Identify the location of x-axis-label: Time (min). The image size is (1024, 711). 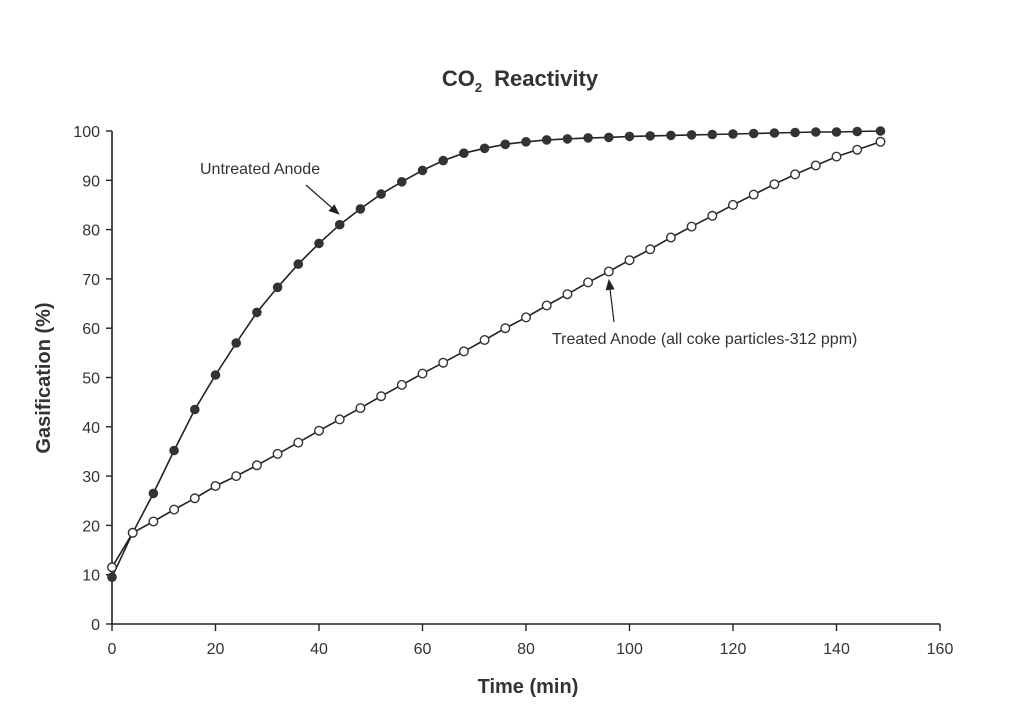
(528, 687).